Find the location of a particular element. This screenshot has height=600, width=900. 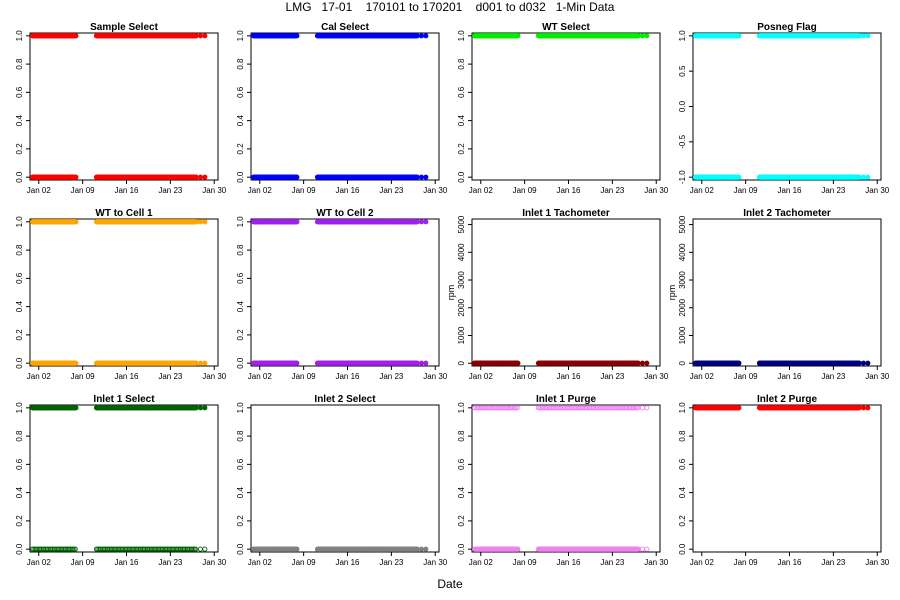

panel-title: Inlet 1 Select is located at coordinates (124, 399).